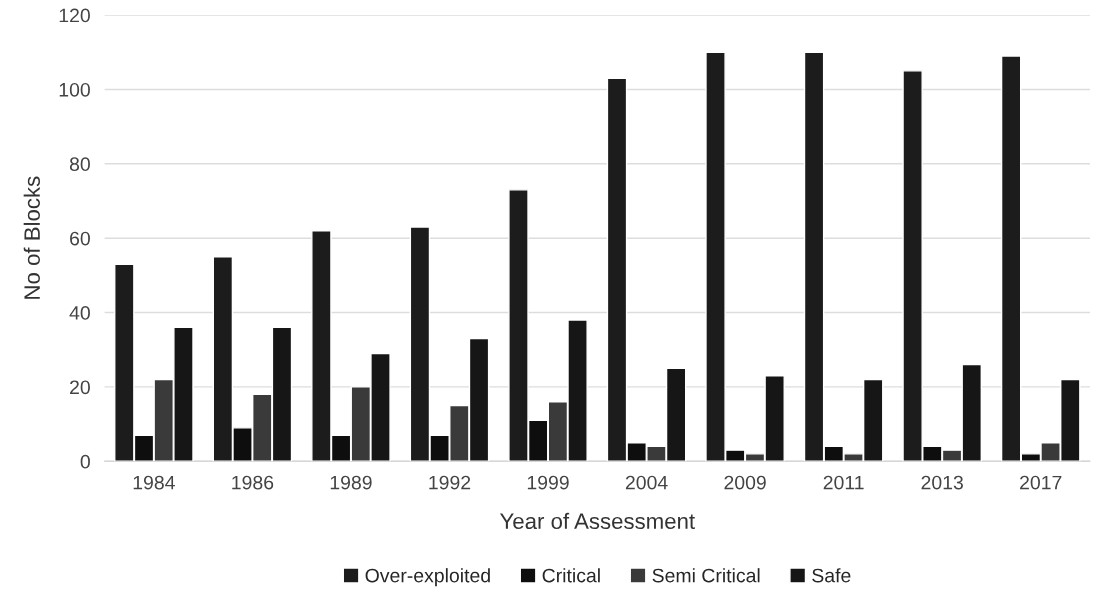  I want to click on y-tick-label: 60, so click(80, 238).